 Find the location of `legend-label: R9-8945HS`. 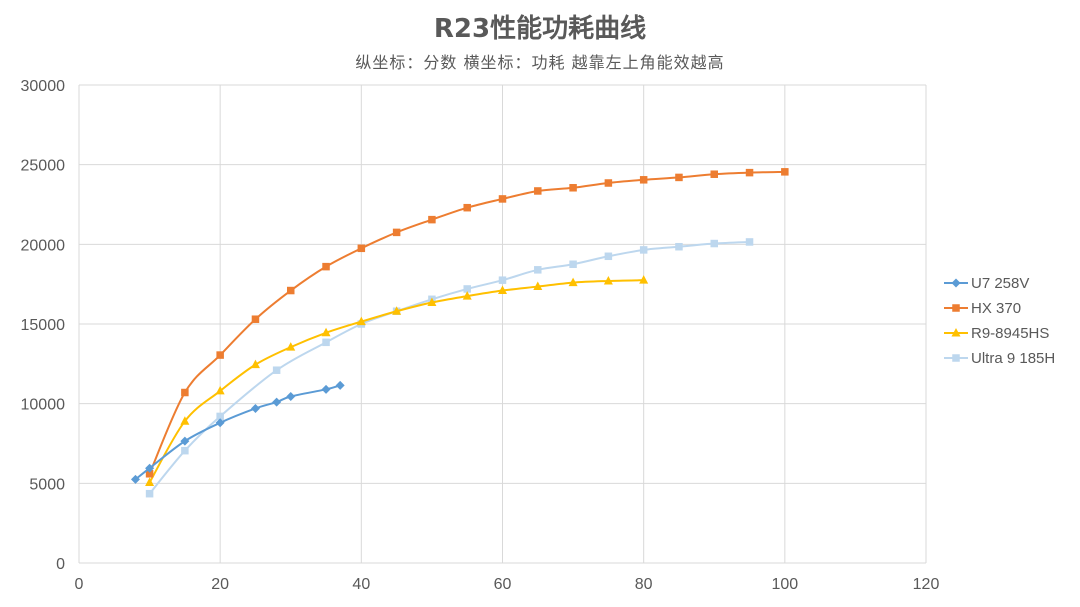

legend-label: R9-8945HS is located at coordinates (1010, 333).